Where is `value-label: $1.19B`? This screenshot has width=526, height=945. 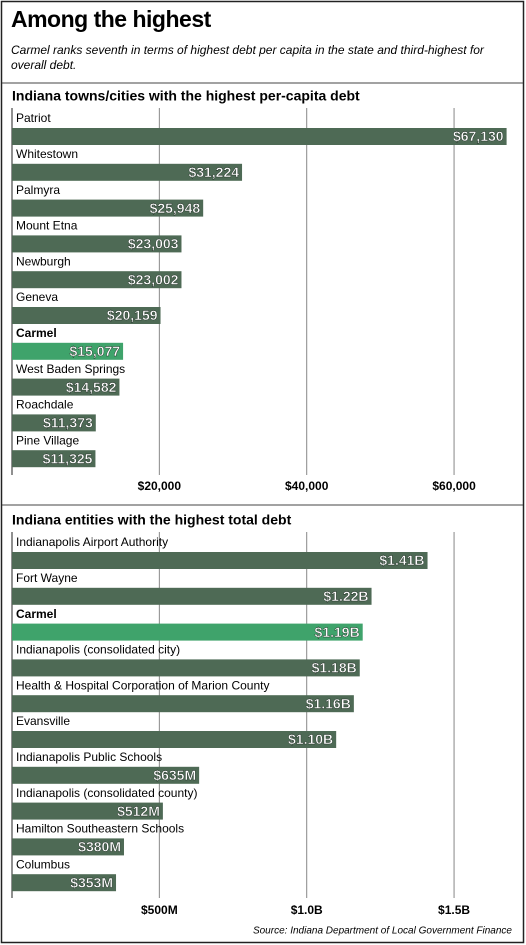
value-label: $1.19B is located at coordinates (337, 632).